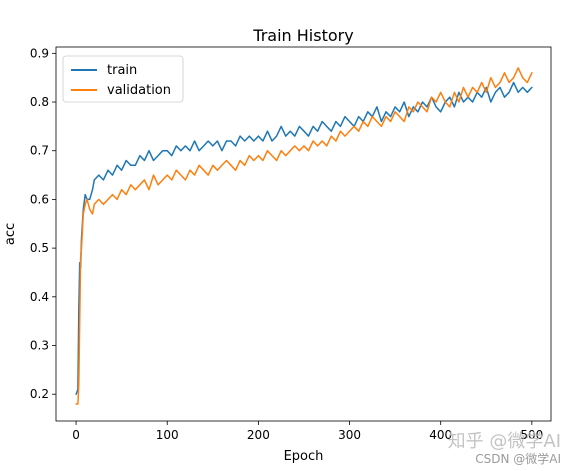  What do you see at coordinates (302, 35) in the screenshot?
I see `chart-title: Train History` at bounding box center [302, 35].